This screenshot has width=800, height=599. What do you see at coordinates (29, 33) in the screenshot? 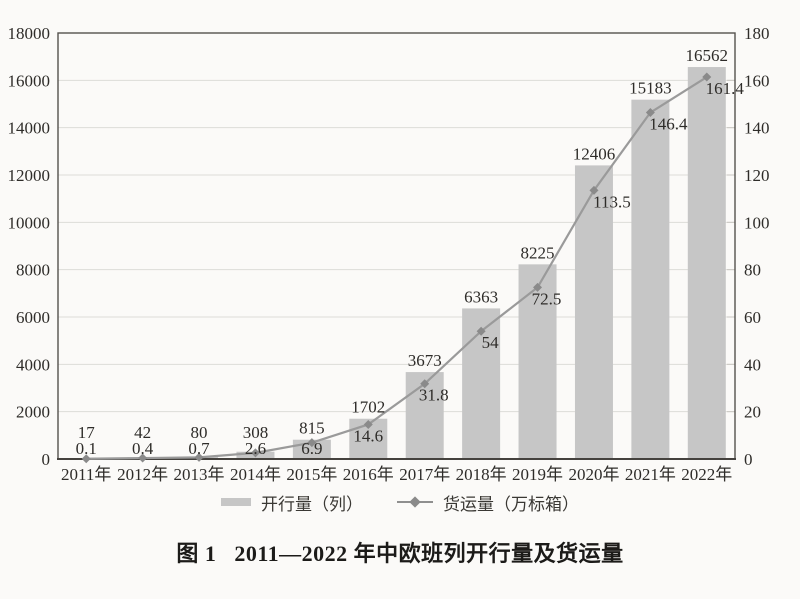
I see `svg-text: 18000` at bounding box center [29, 33].